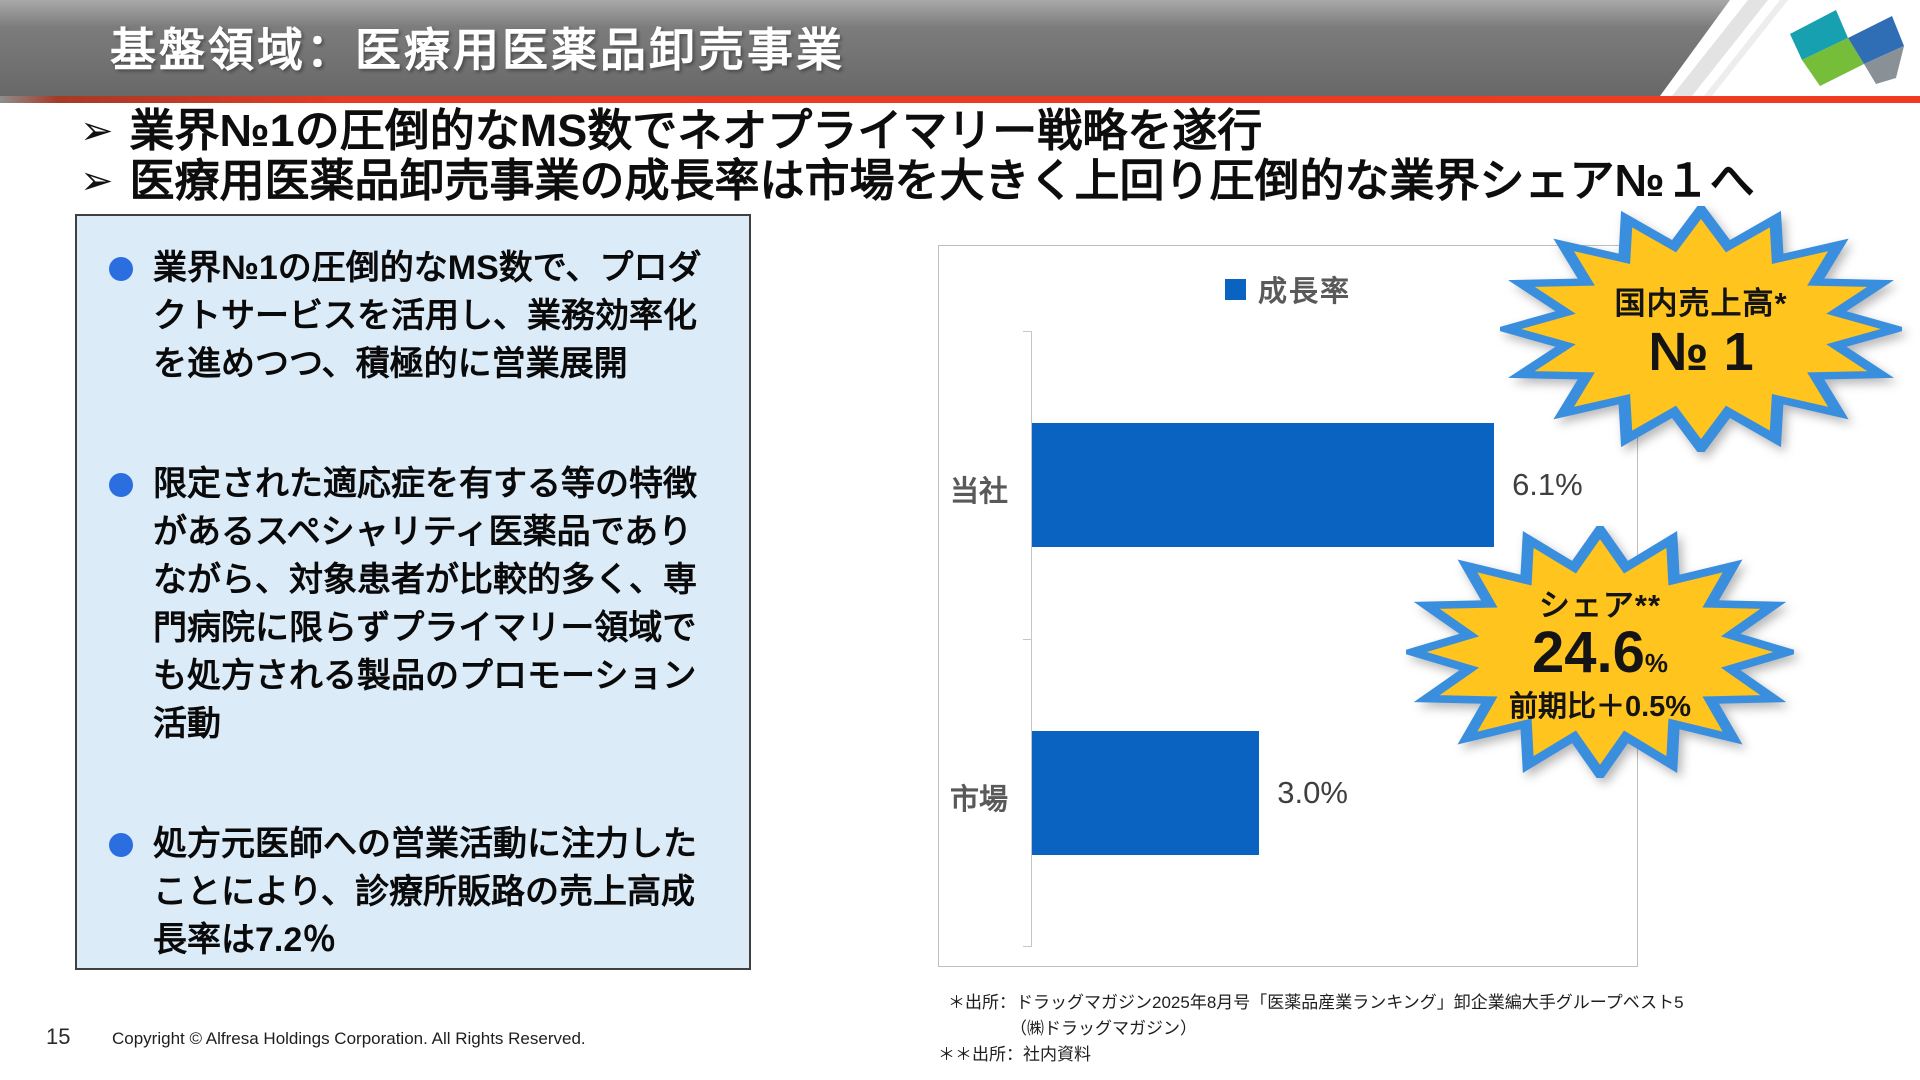 Image resolution: width=1920 pixels, height=1080 pixels. What do you see at coordinates (58, 1036) in the screenshot?
I see `page-number: 15` at bounding box center [58, 1036].